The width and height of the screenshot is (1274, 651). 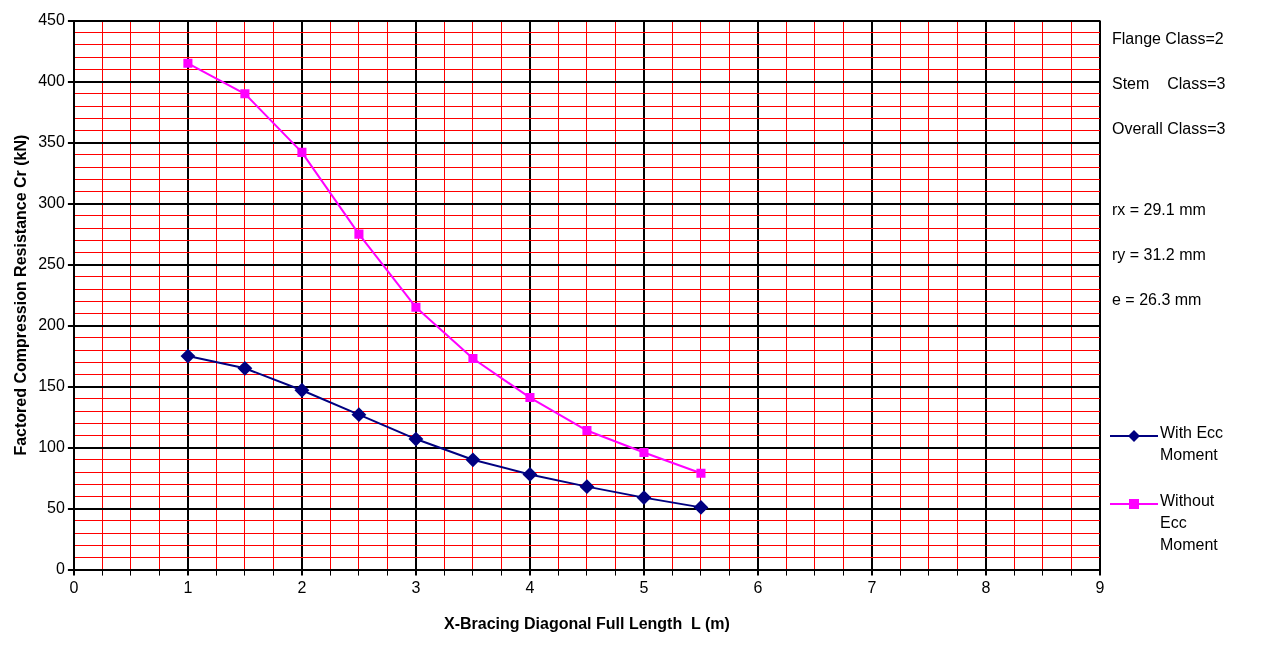 What do you see at coordinates (1168, 39) in the screenshot?
I see `text: Flange Class=2` at bounding box center [1168, 39].